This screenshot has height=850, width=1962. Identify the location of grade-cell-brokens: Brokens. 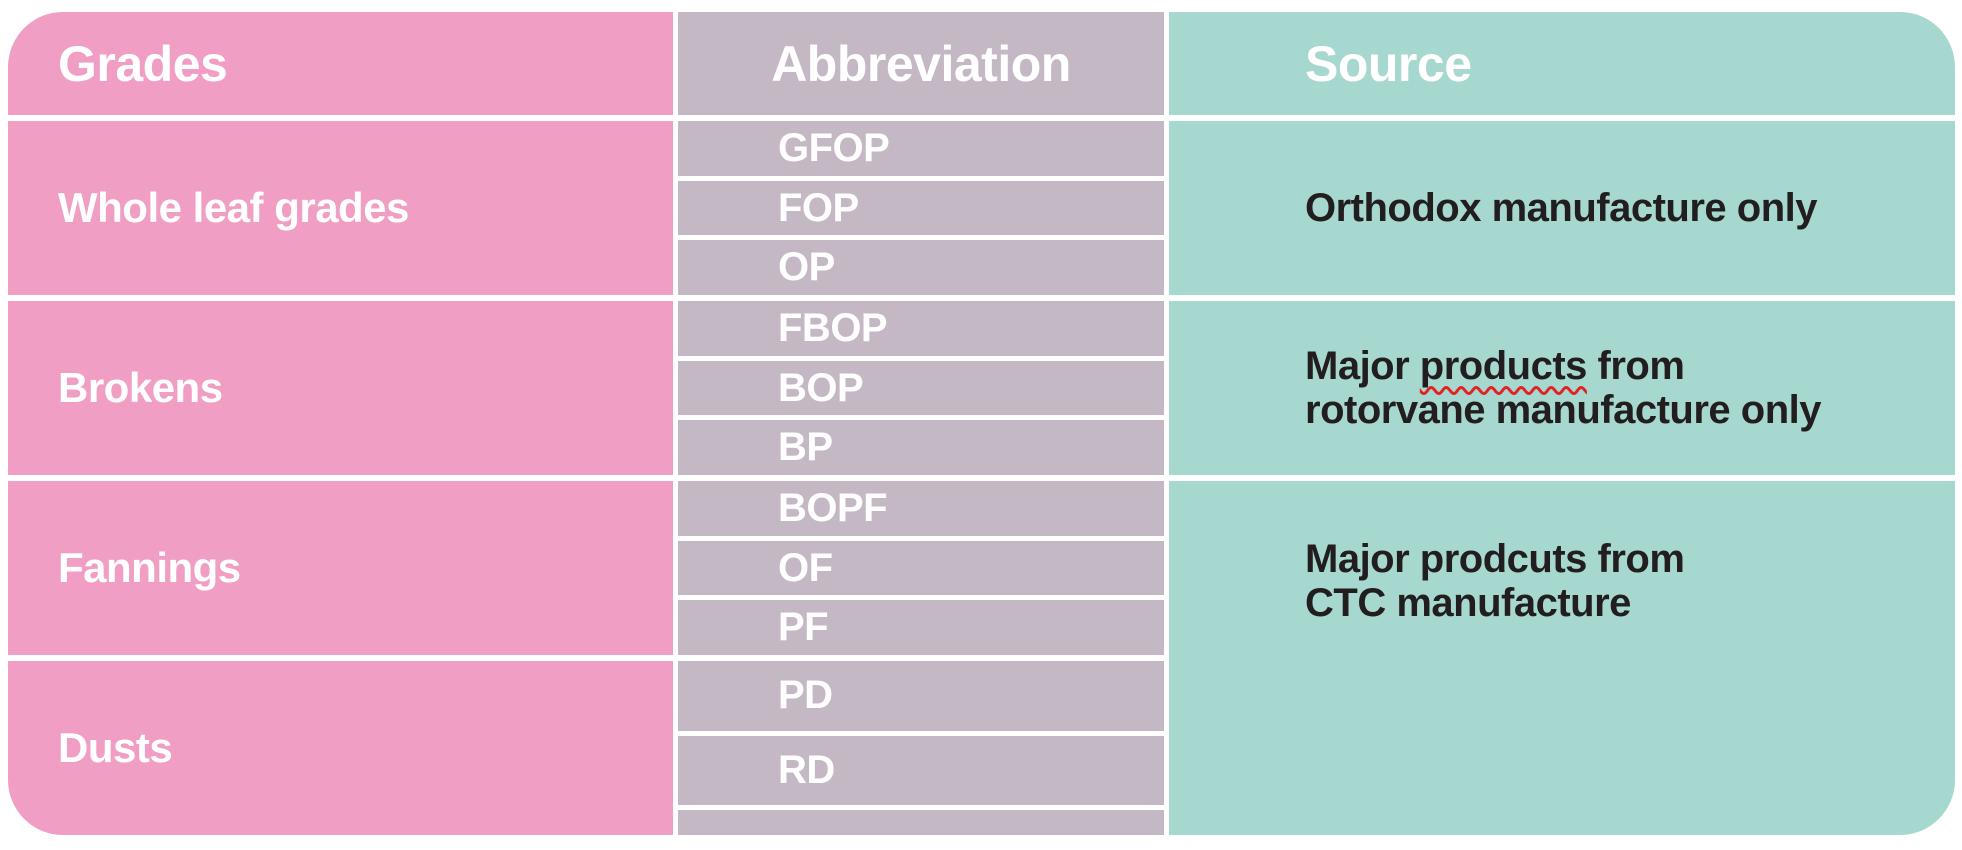
(340, 388).